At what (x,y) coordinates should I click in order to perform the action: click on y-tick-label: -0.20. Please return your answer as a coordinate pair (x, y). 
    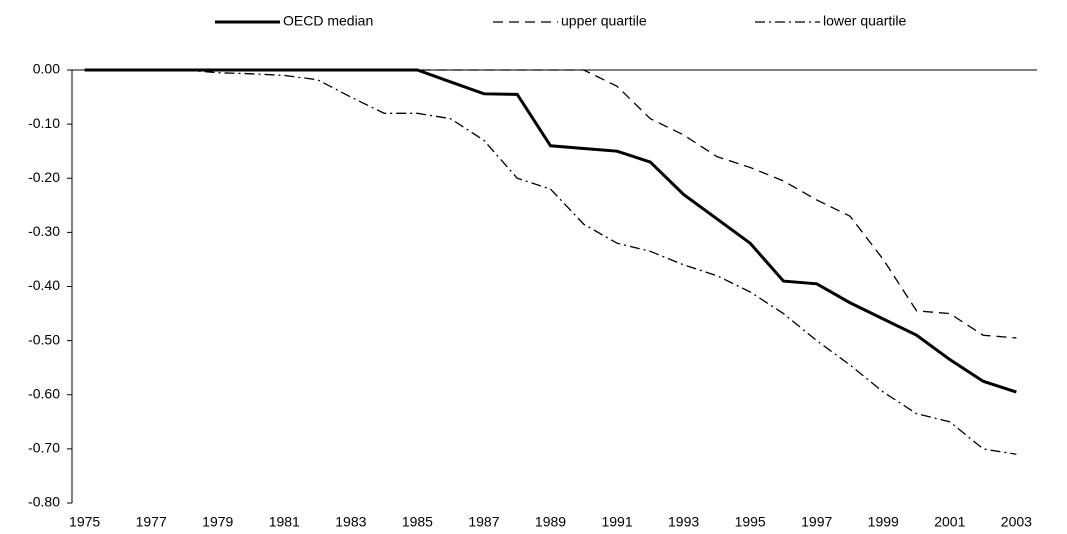
    Looking at the image, I should click on (44, 177).